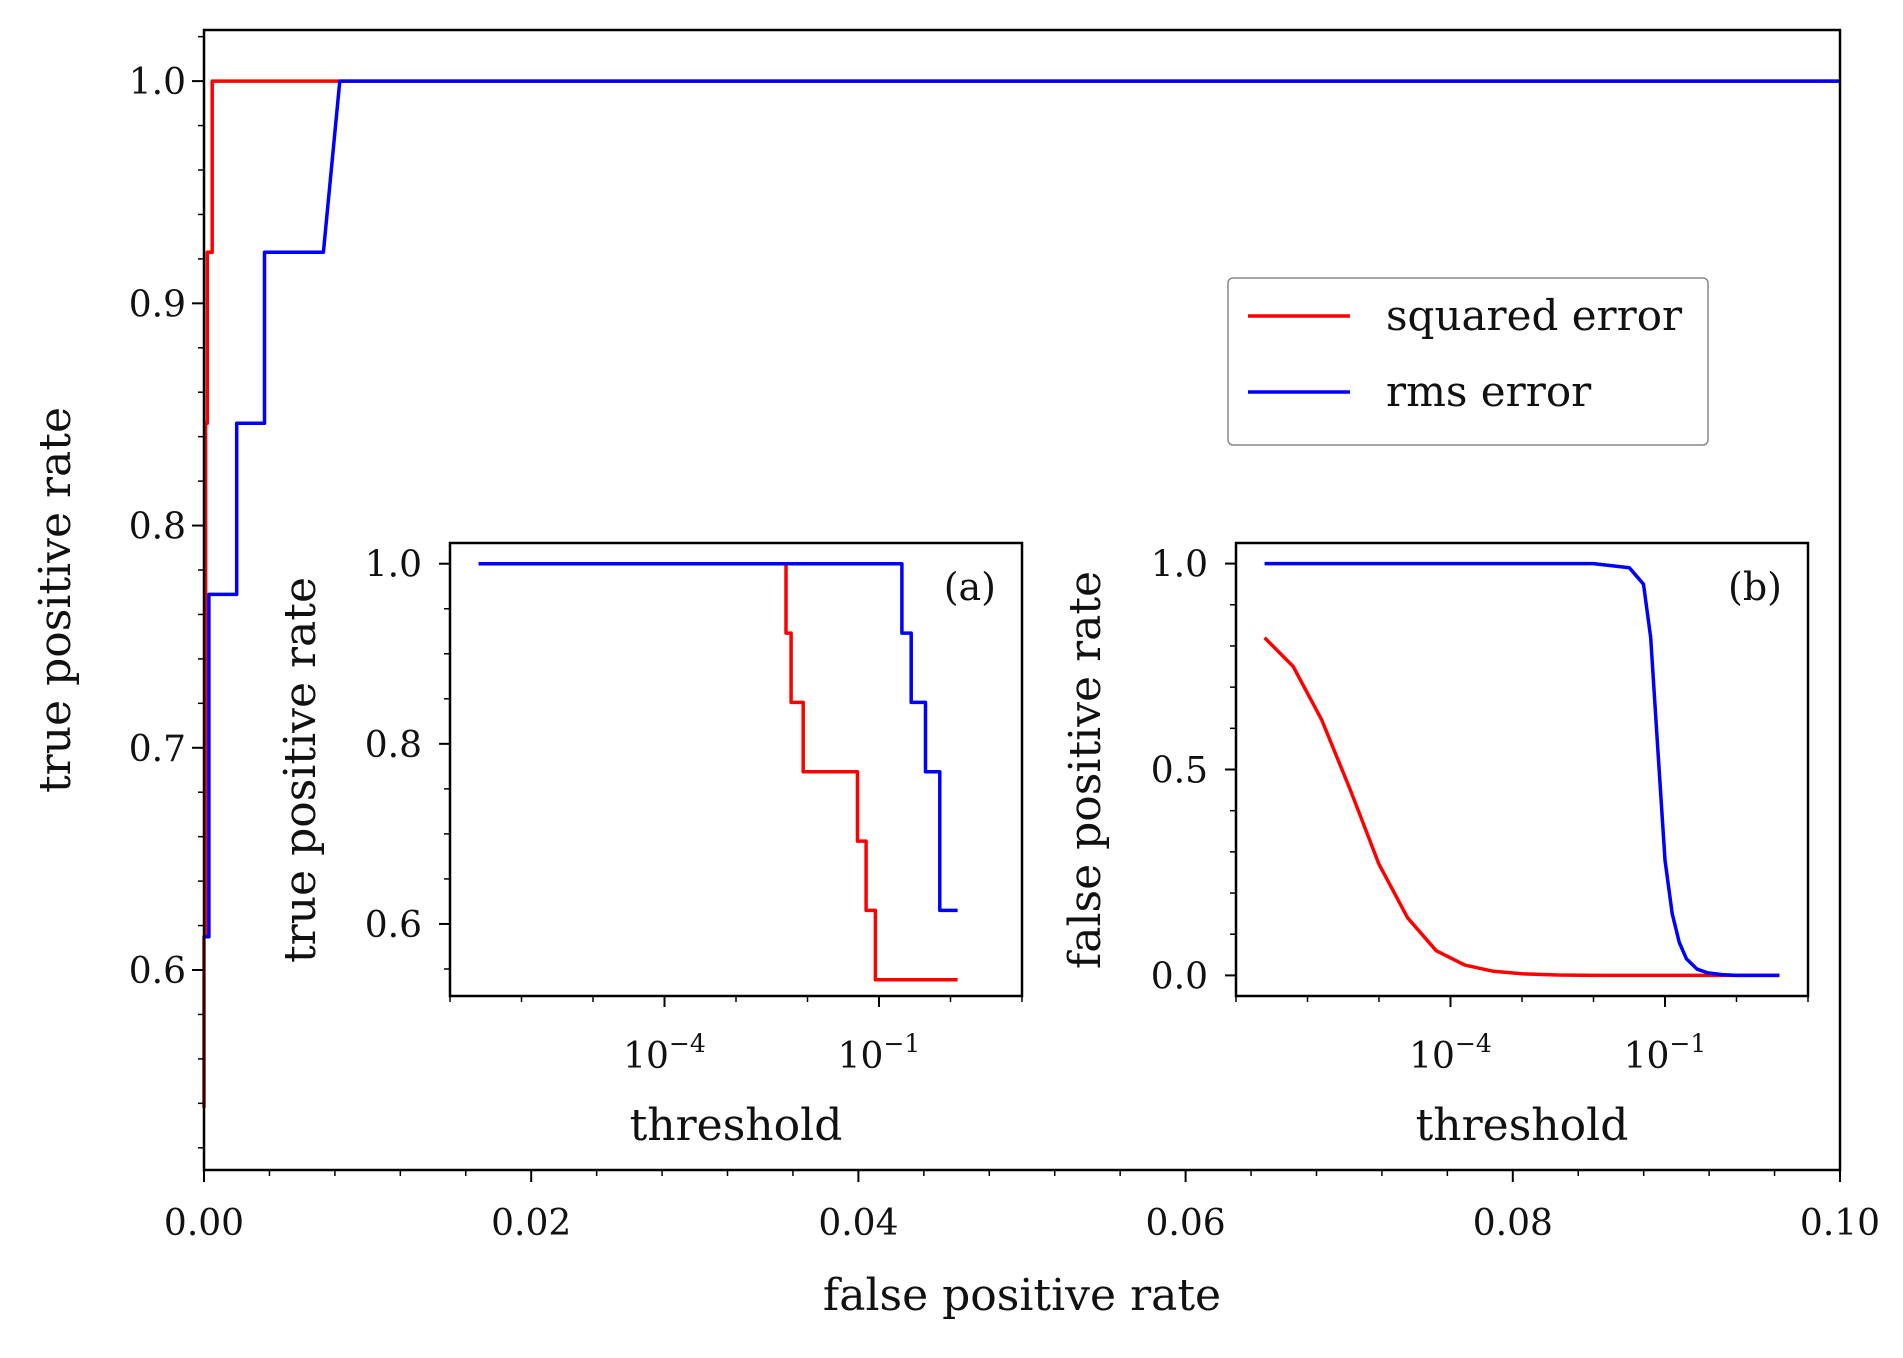  I want to click on main-y-tick-label: 0.7, so click(157, 749).